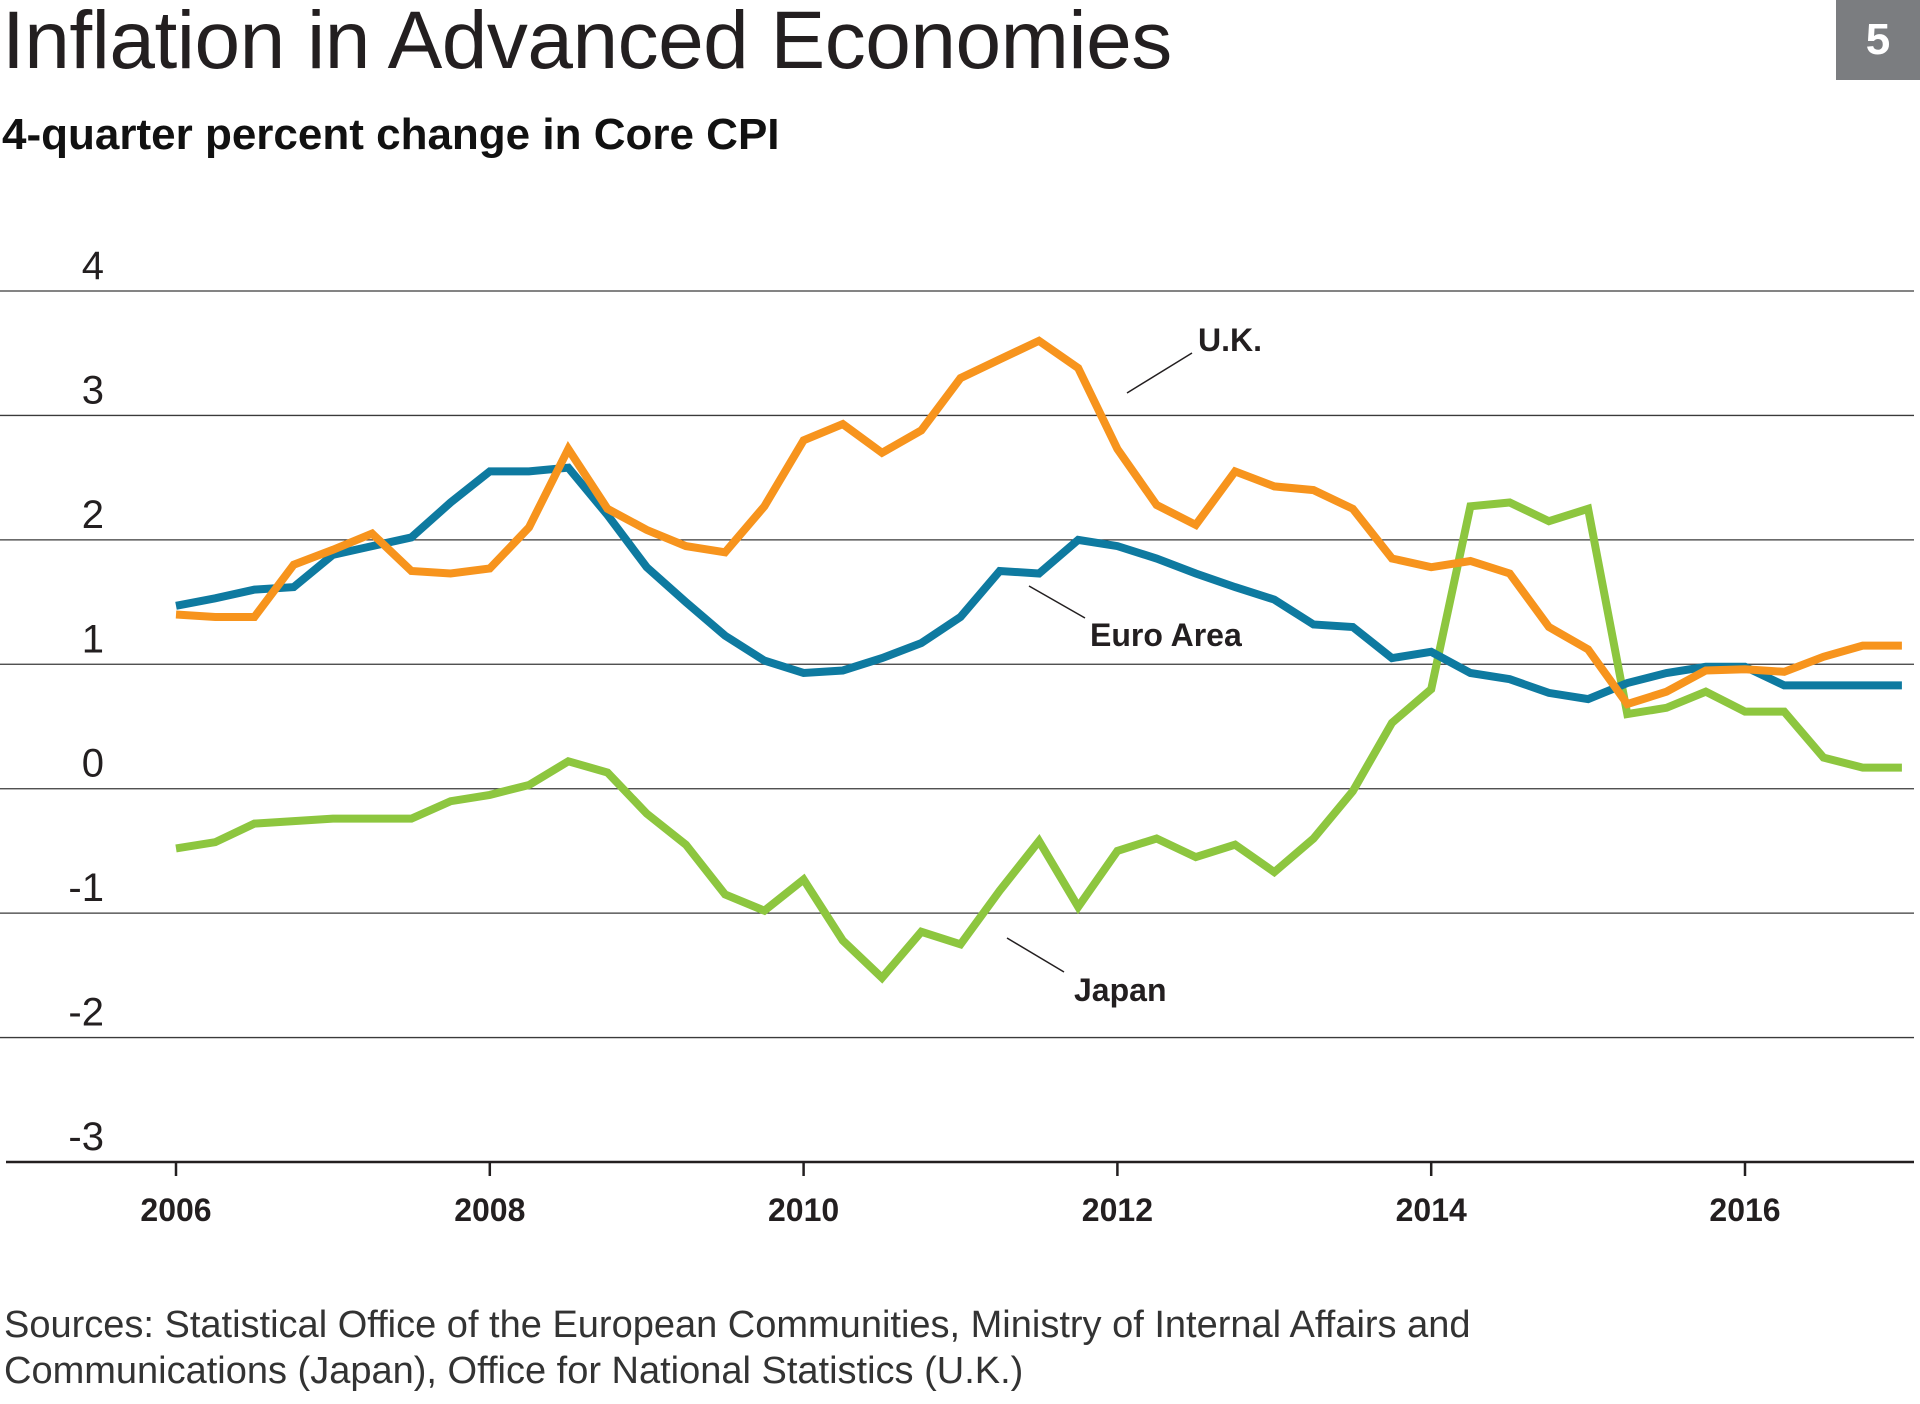  I want to click on y-tick-label: 2, so click(93, 515).